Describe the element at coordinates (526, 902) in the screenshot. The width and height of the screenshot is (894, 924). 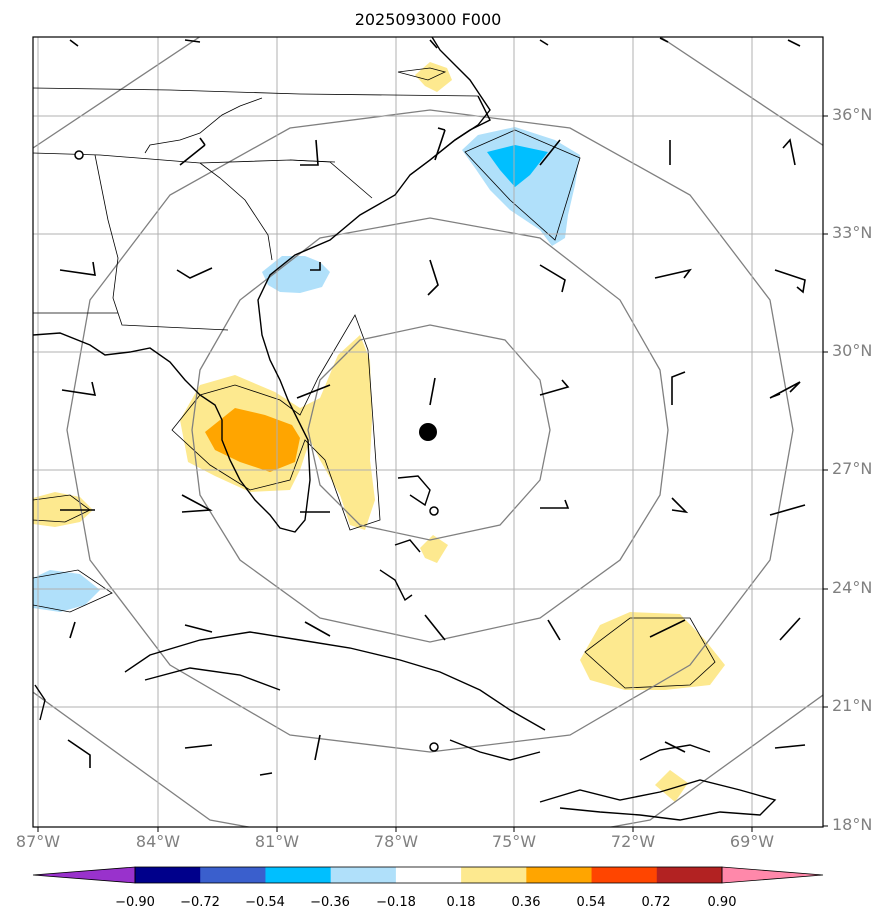
I see `colorbar-tick-label: 0.36` at that location.